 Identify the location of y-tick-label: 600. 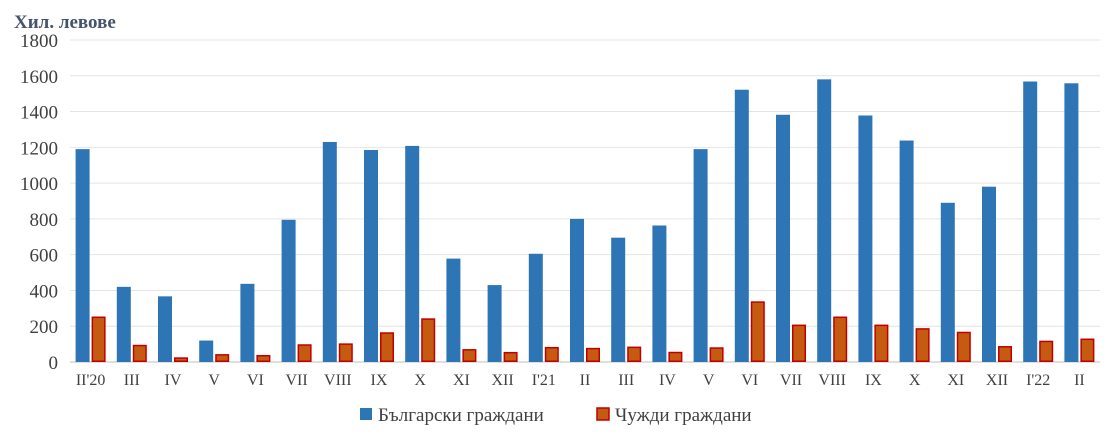
(44, 256).